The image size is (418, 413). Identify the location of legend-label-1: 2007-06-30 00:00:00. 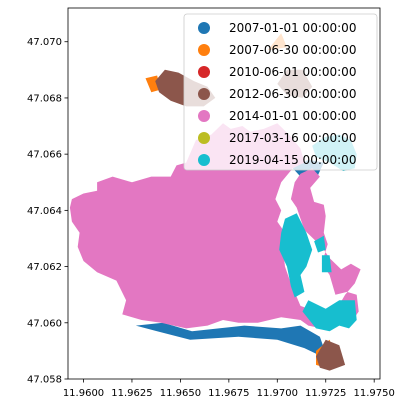
(292, 50).